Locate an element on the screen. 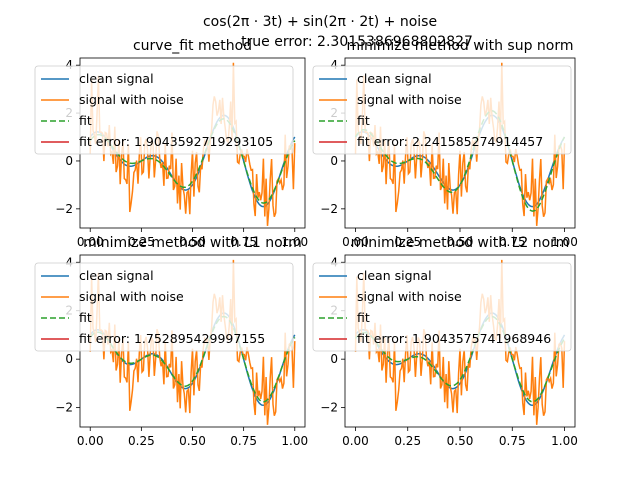  figure-suptitle: cos(2π · 3t) + sin(2π · 2t) + noise is located at coordinates (320, 22).